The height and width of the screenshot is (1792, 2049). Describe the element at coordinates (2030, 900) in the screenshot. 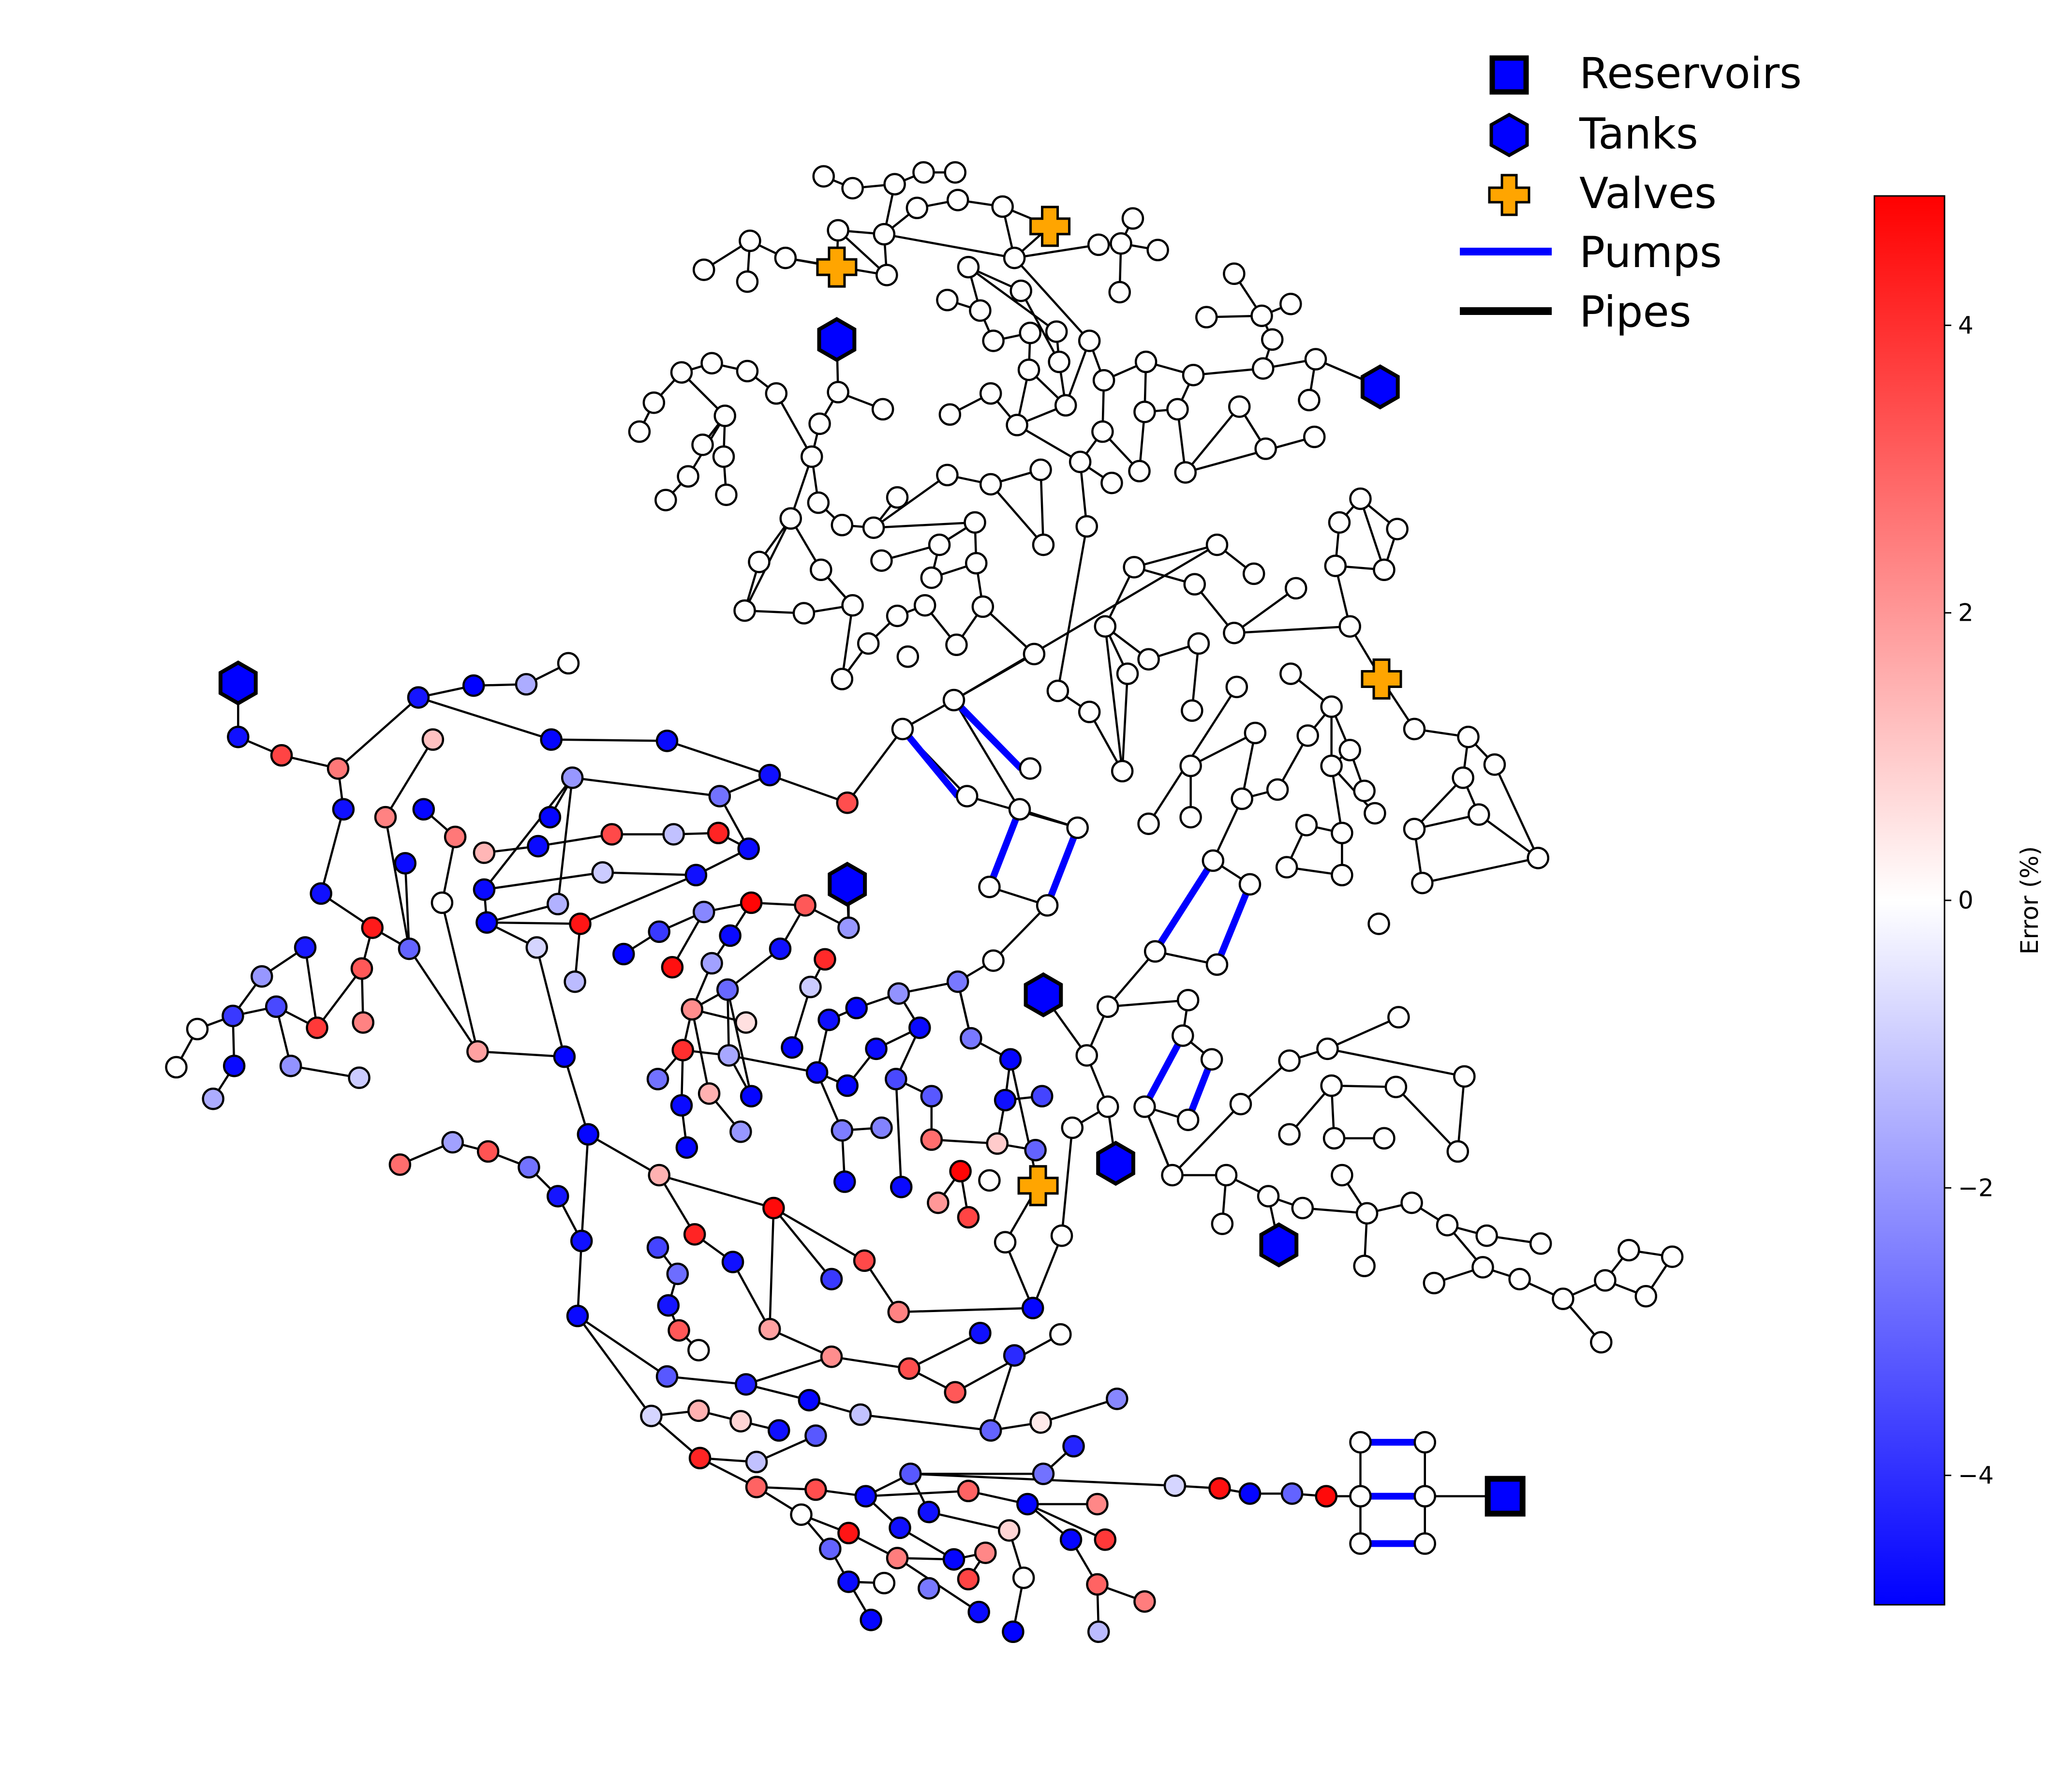

I see `colorbar-label: Error (%)` at that location.